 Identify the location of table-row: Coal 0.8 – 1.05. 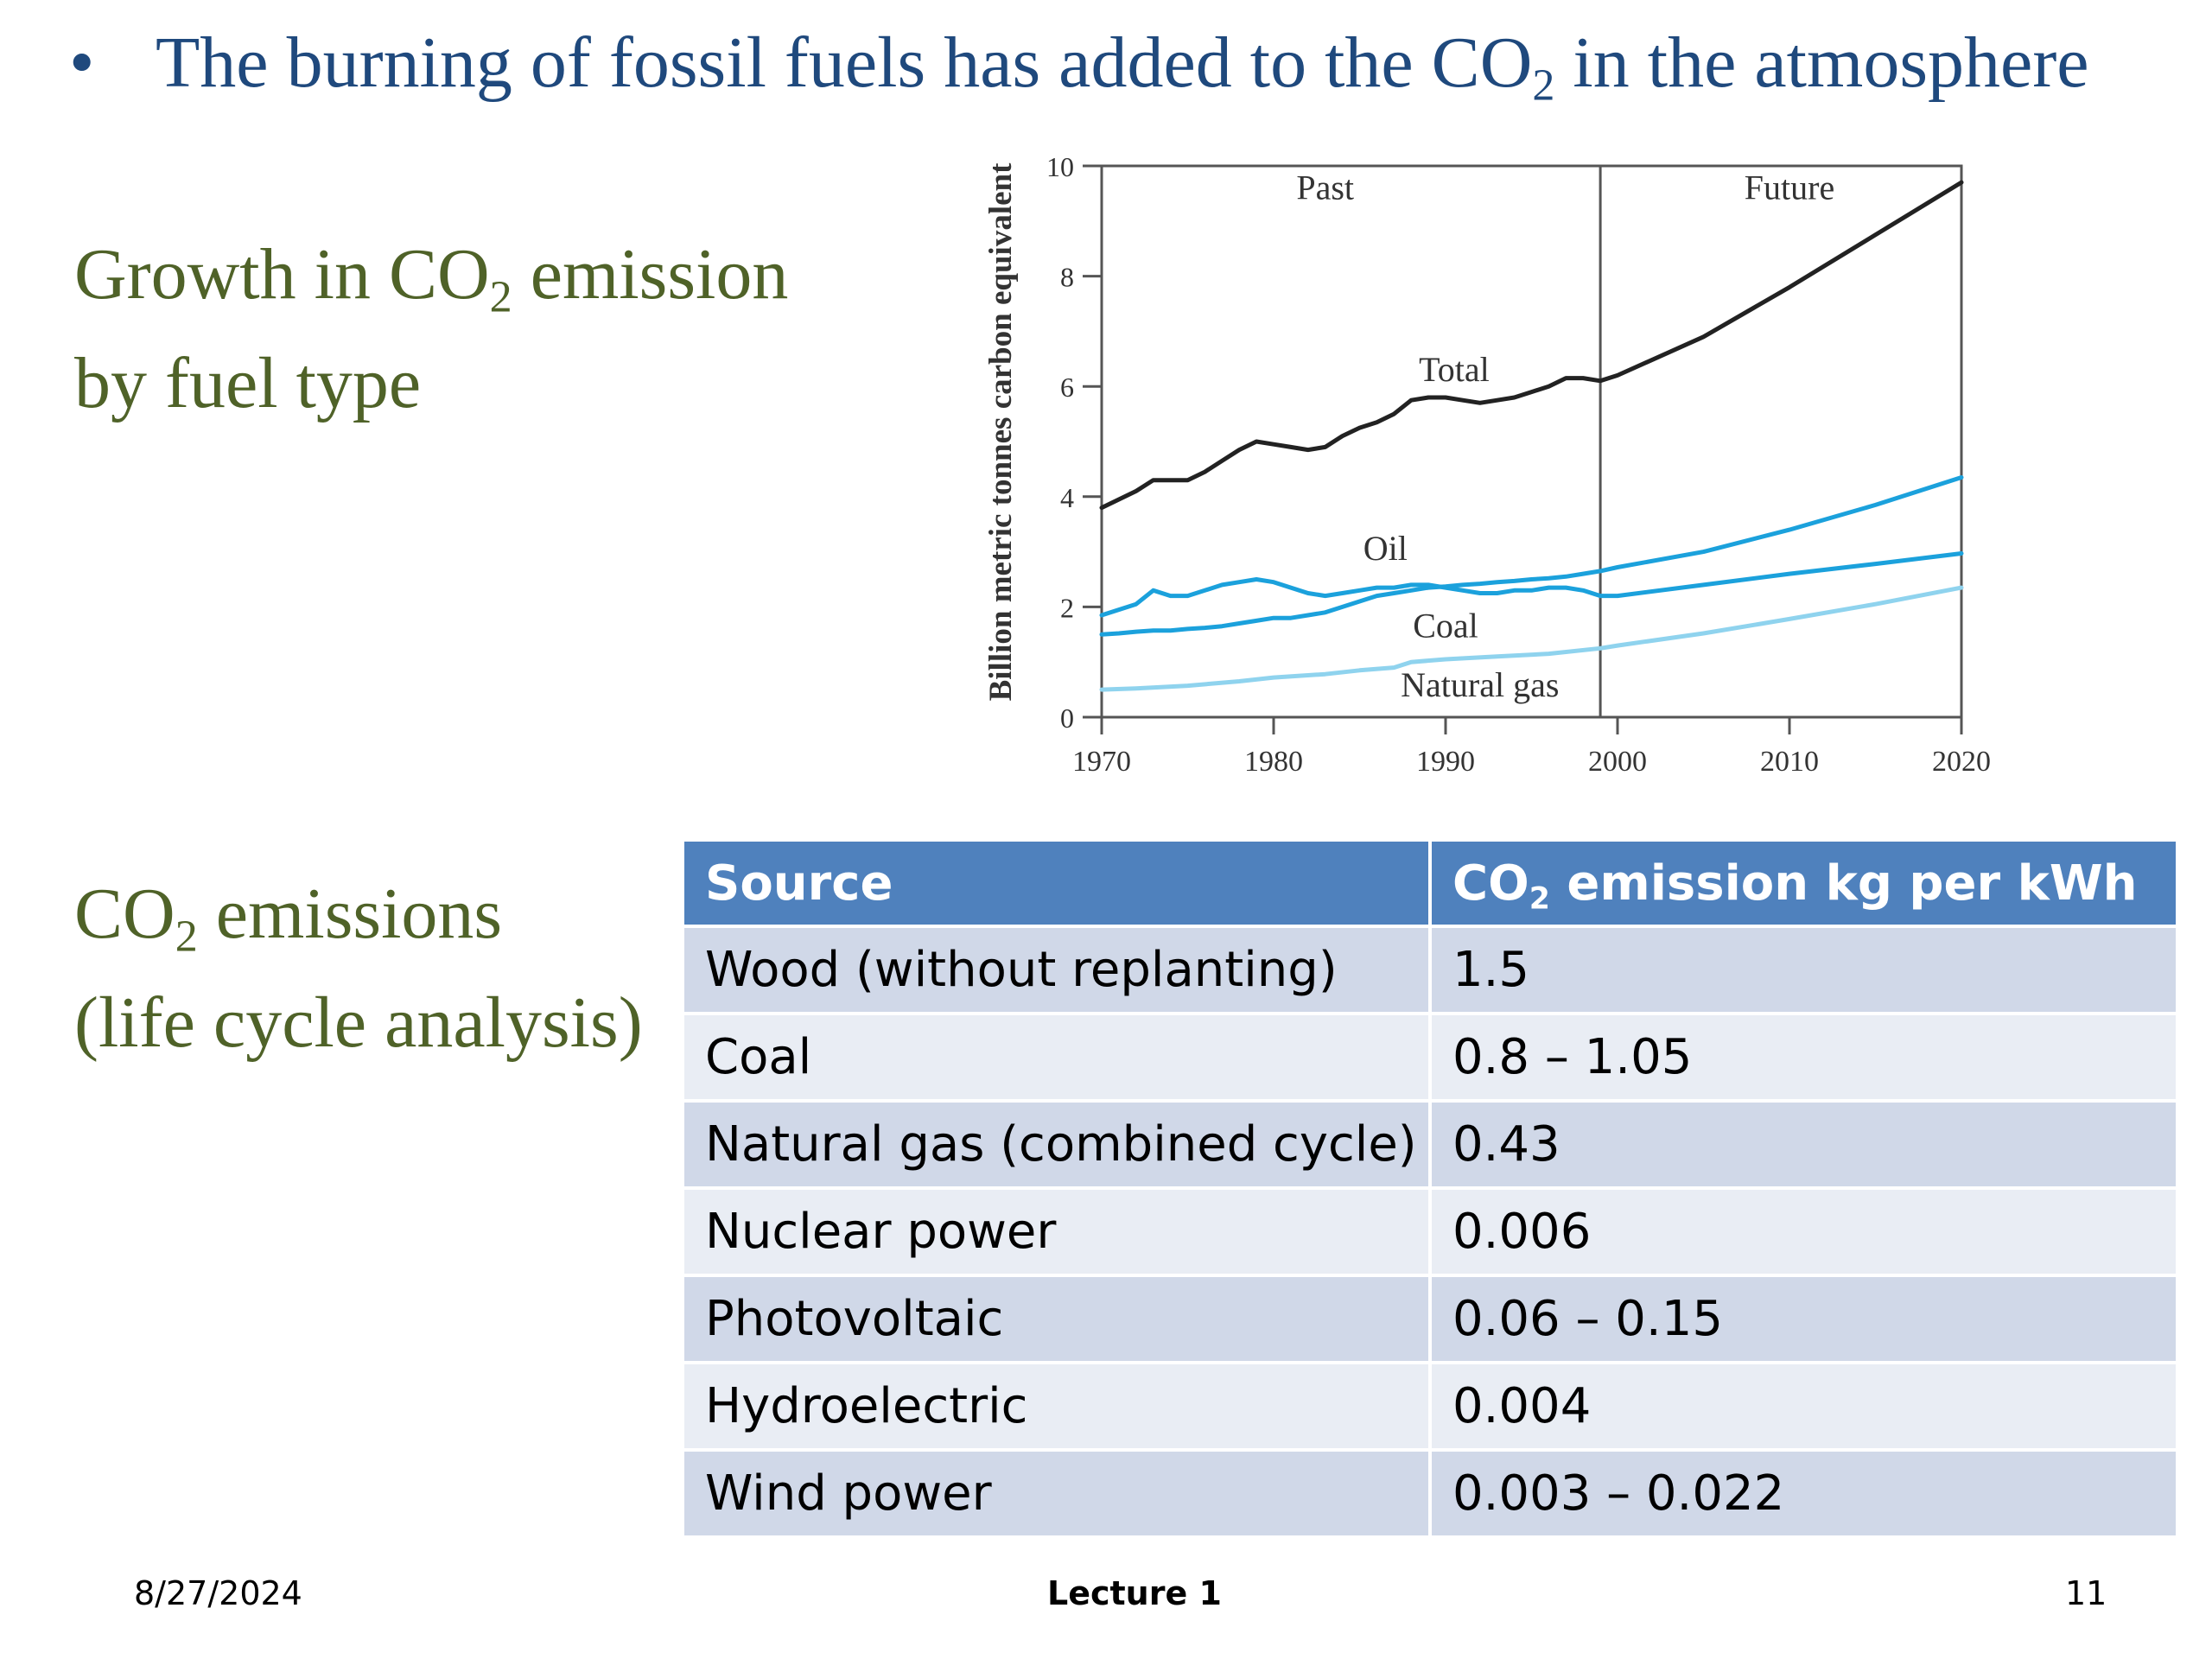
(1430, 1057).